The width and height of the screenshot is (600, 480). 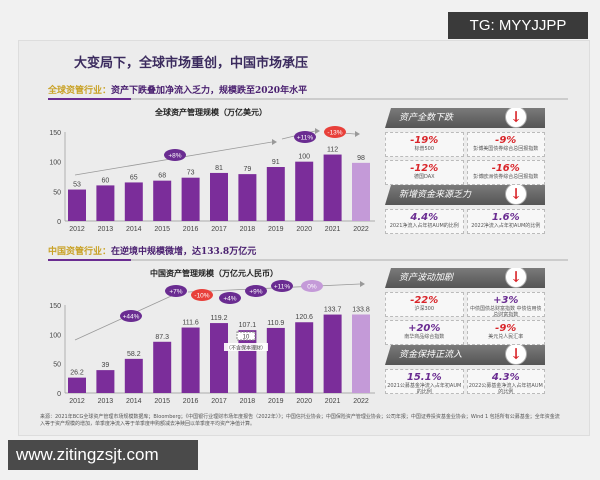 What do you see at coordinates (332, 150) in the screenshot?
I see `data-label: 112` at bounding box center [332, 150].